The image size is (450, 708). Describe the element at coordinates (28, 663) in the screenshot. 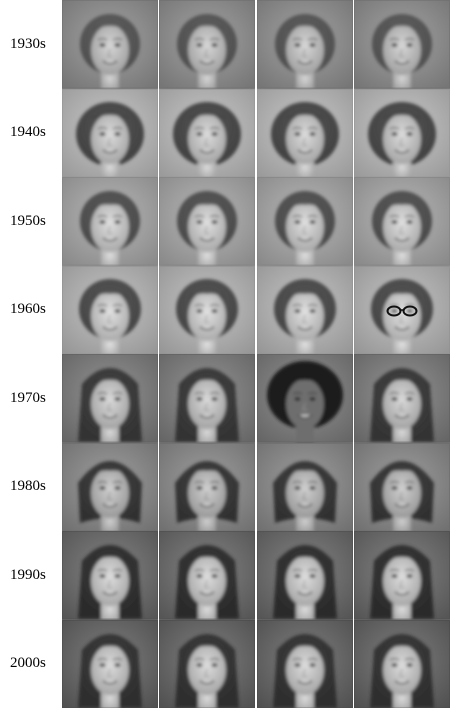

I see `decade-label: 2000s` at that location.